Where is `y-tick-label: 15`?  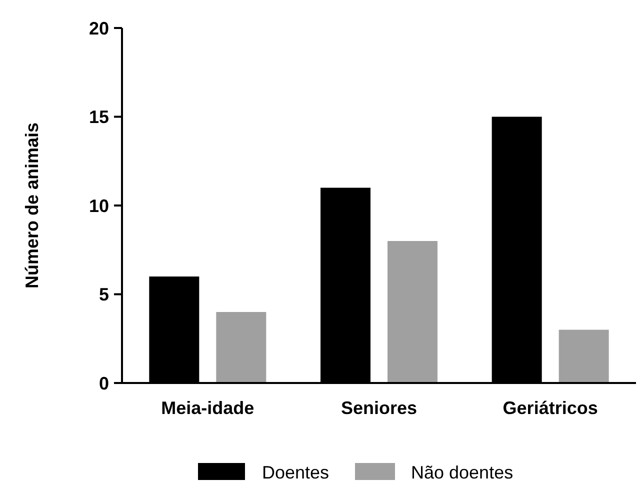
y-tick-label: 15 is located at coordinates (98, 117).